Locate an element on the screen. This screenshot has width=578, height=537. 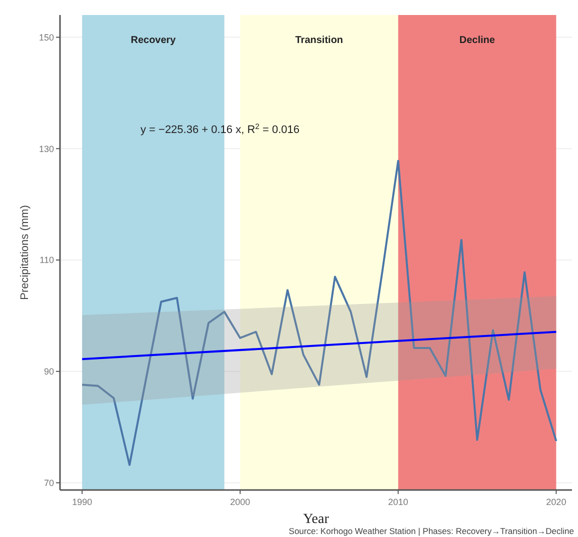
x-tick-label: 2020 is located at coordinates (556, 502).